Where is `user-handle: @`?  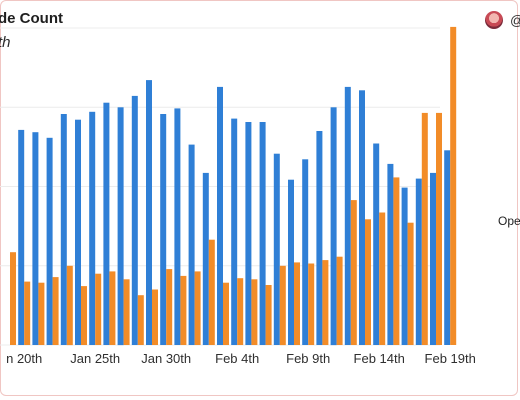 user-handle: @ is located at coordinates (515, 20).